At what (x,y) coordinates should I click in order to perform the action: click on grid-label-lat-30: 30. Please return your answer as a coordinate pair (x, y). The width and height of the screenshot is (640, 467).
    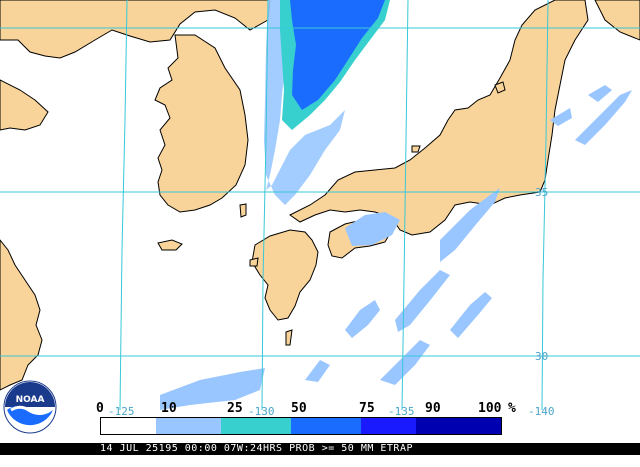
    Looking at the image, I should click on (542, 356).